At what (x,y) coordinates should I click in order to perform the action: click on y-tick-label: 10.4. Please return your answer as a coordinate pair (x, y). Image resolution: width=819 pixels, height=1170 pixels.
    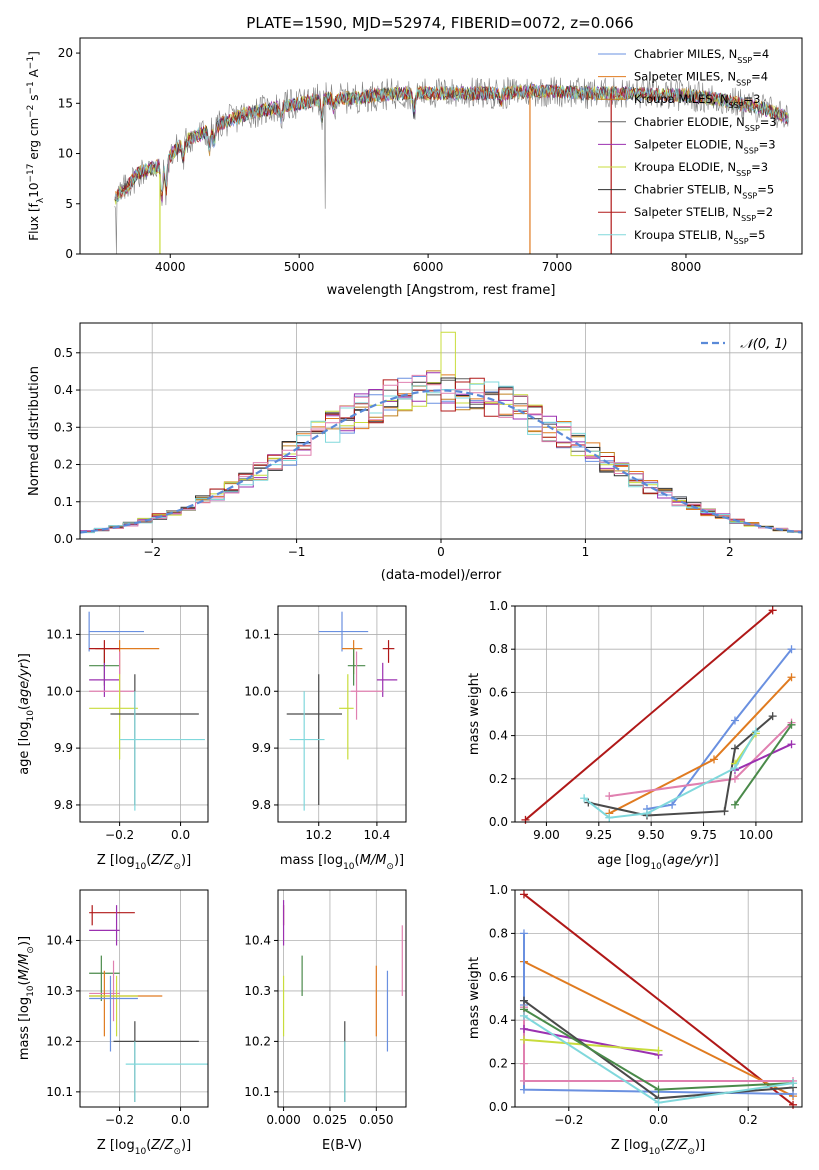
    Looking at the image, I should click on (59, 940).